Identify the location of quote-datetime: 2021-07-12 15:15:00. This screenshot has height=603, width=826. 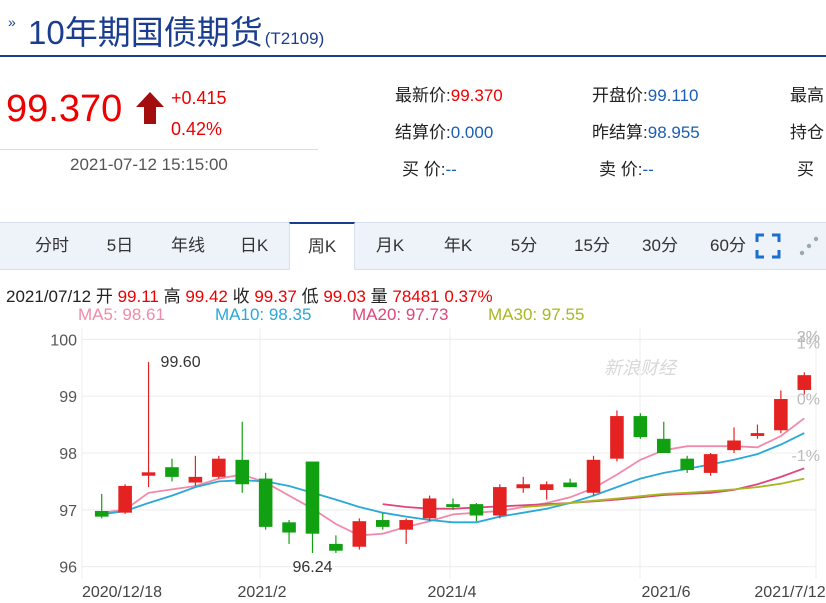
(149, 164).